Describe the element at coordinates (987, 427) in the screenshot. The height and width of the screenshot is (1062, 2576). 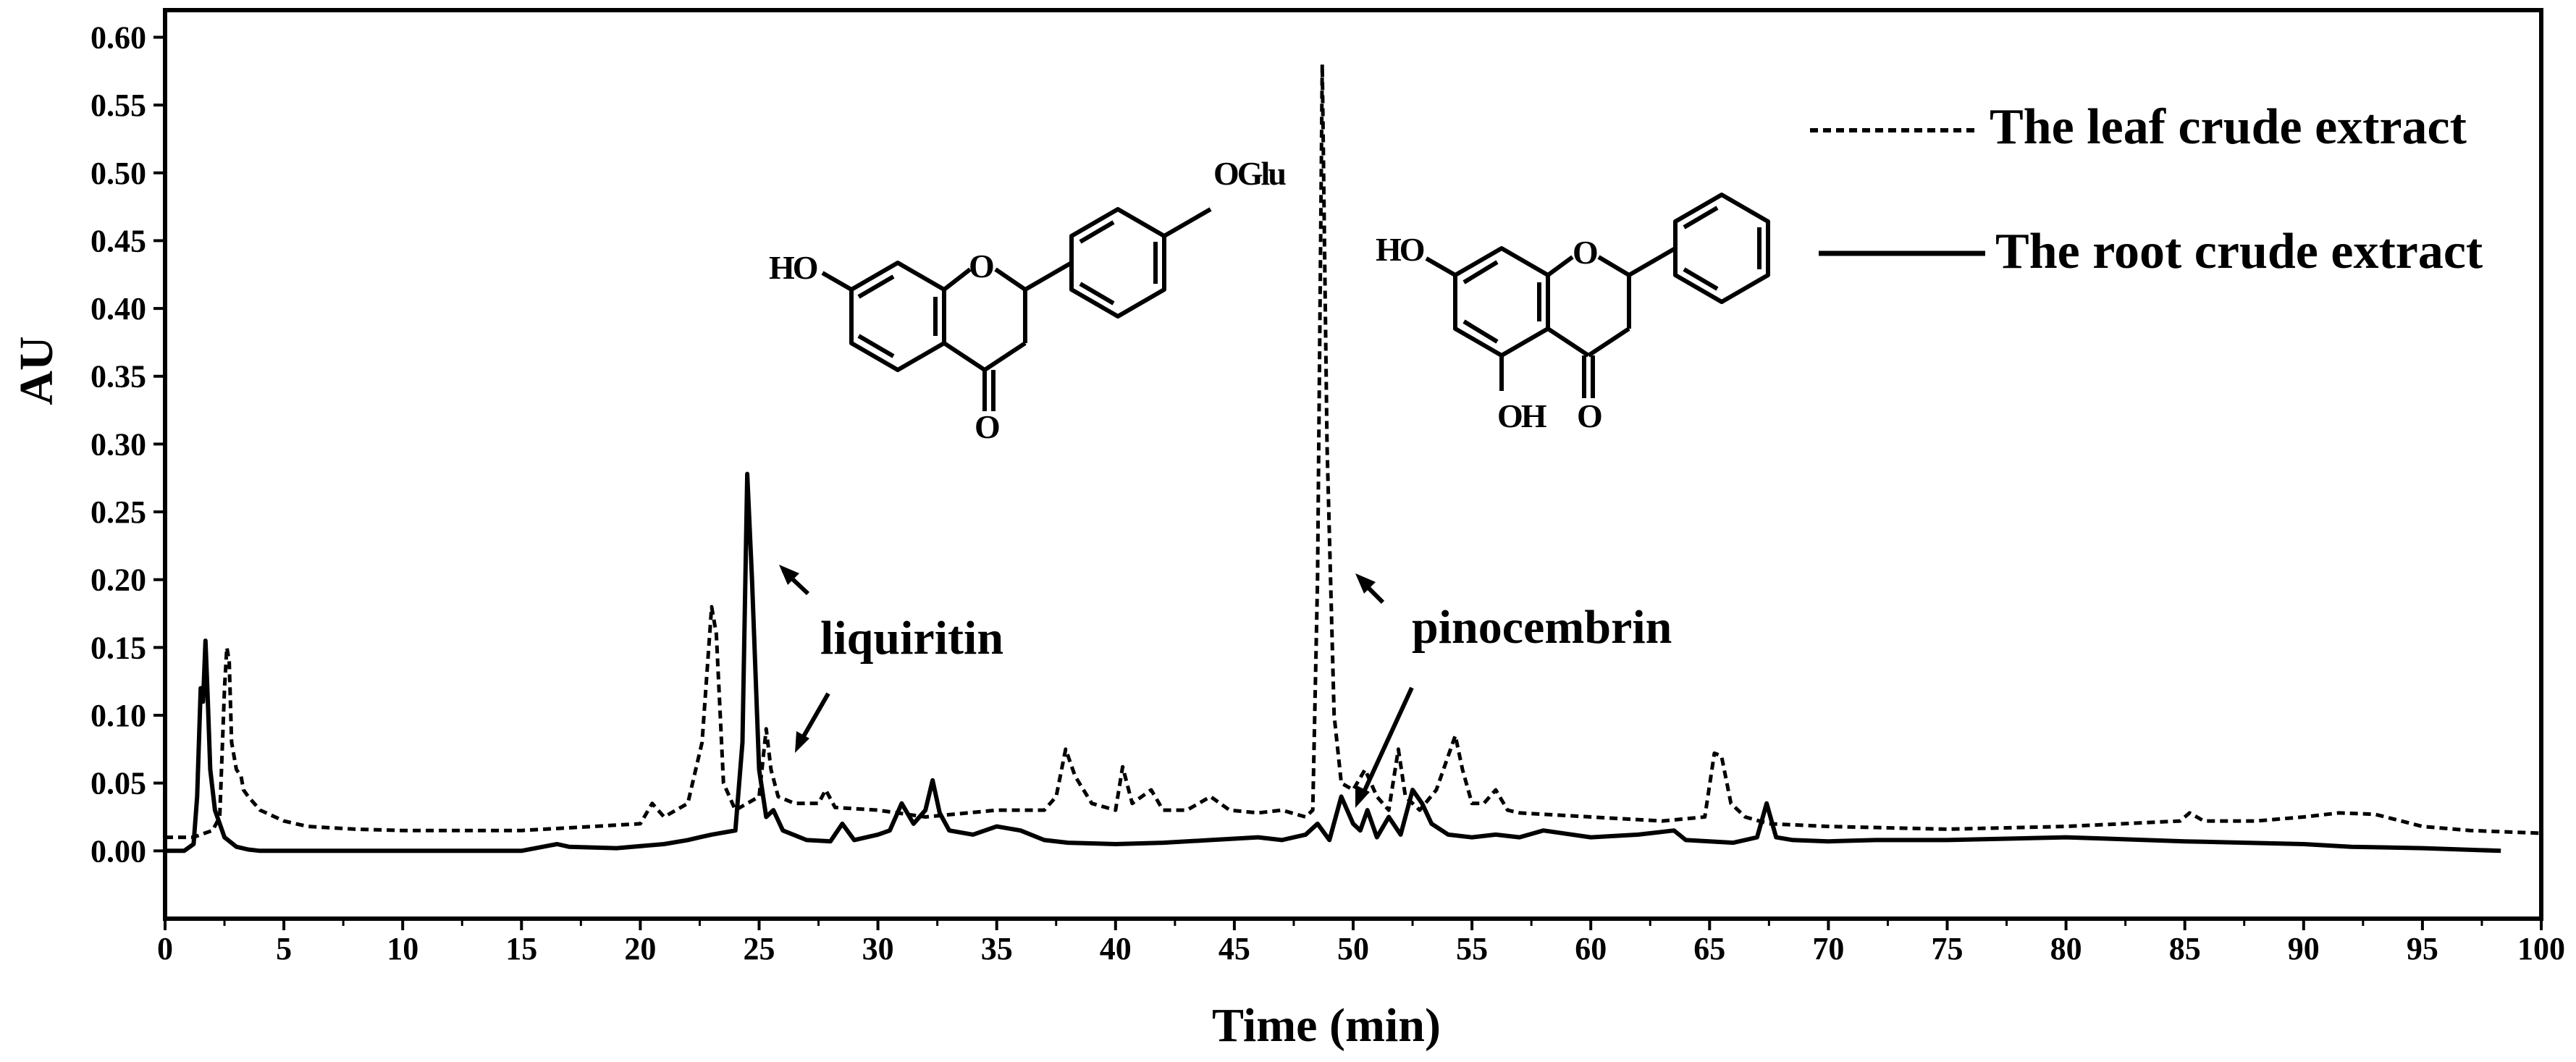
I see `liquiritin-carbonyl-label: O` at that location.